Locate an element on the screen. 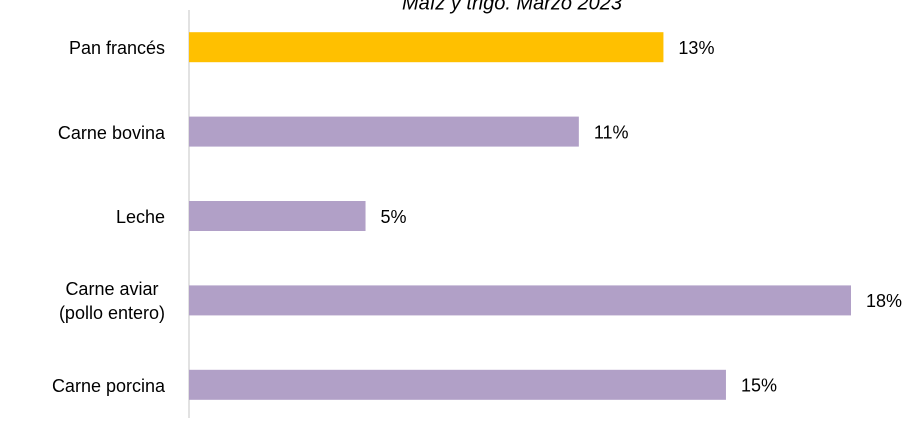  chart-subtitle: Maíz y trigo. Marzo 2023 is located at coordinates (512, 7).